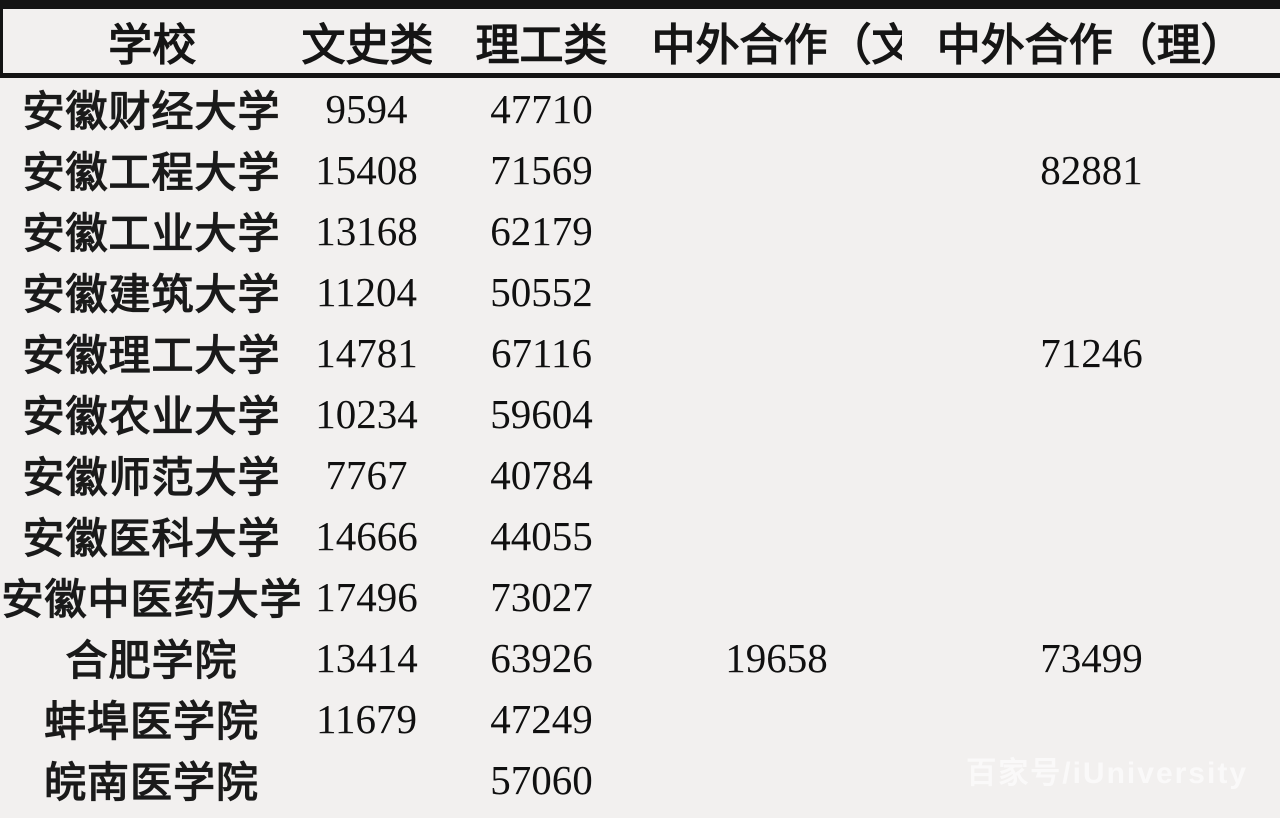 Image resolution: width=1280 pixels, height=818 pixels. I want to click on value-cell: 11204, so click(366, 291).